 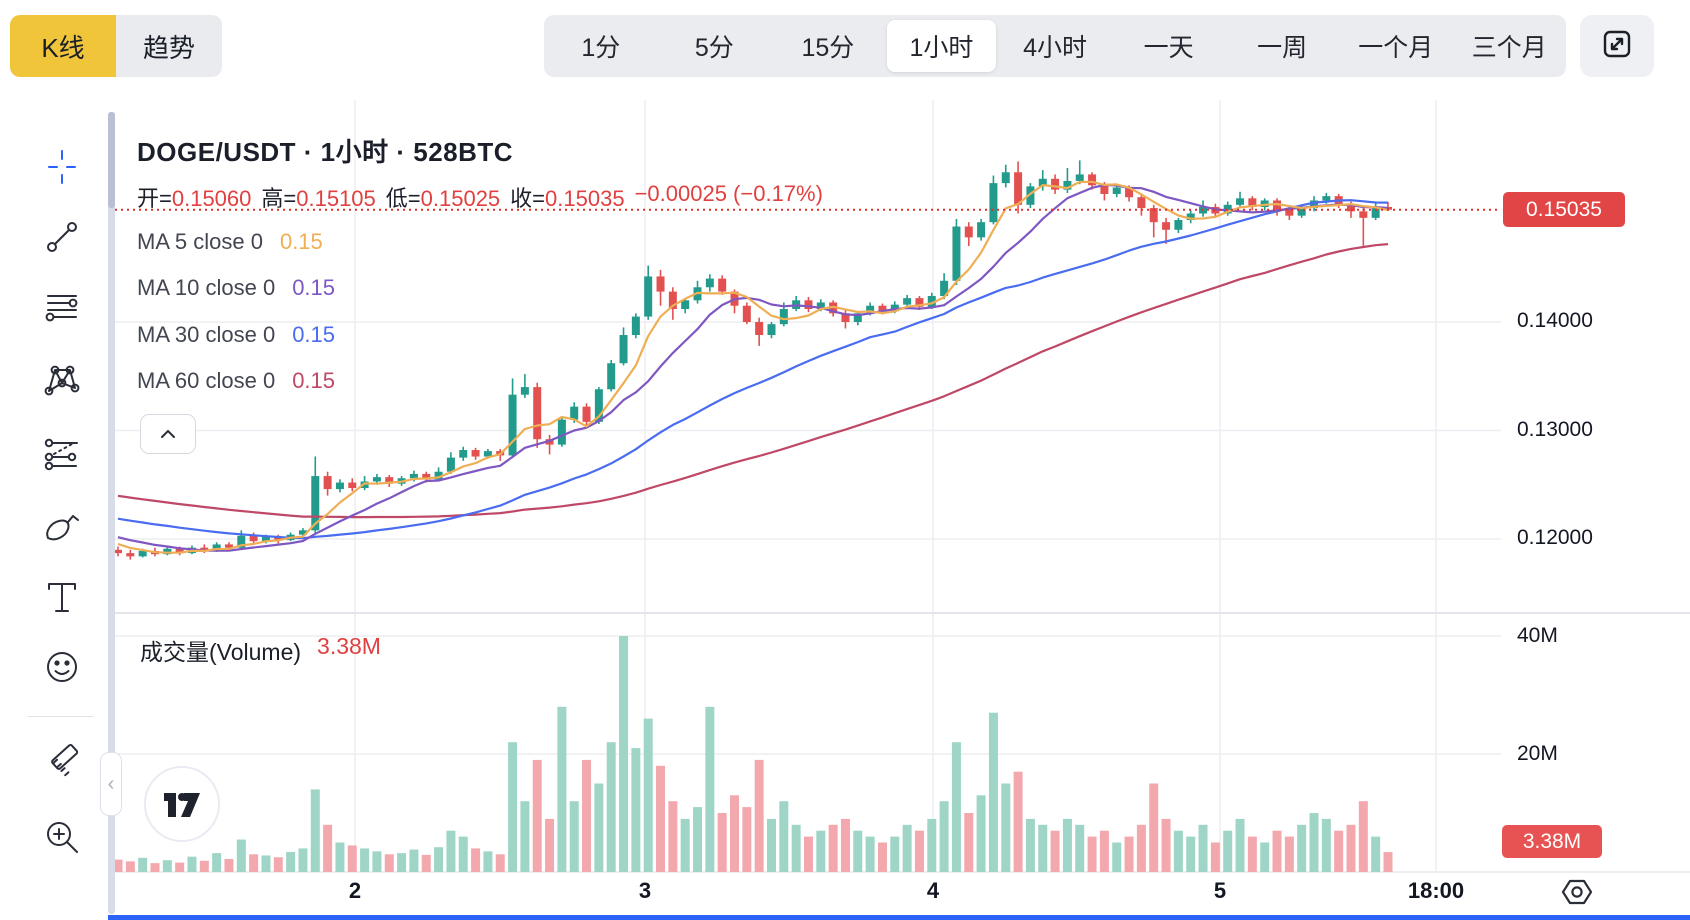 I want to click on timeframe-4h: 4小时, so click(x=1055, y=48).